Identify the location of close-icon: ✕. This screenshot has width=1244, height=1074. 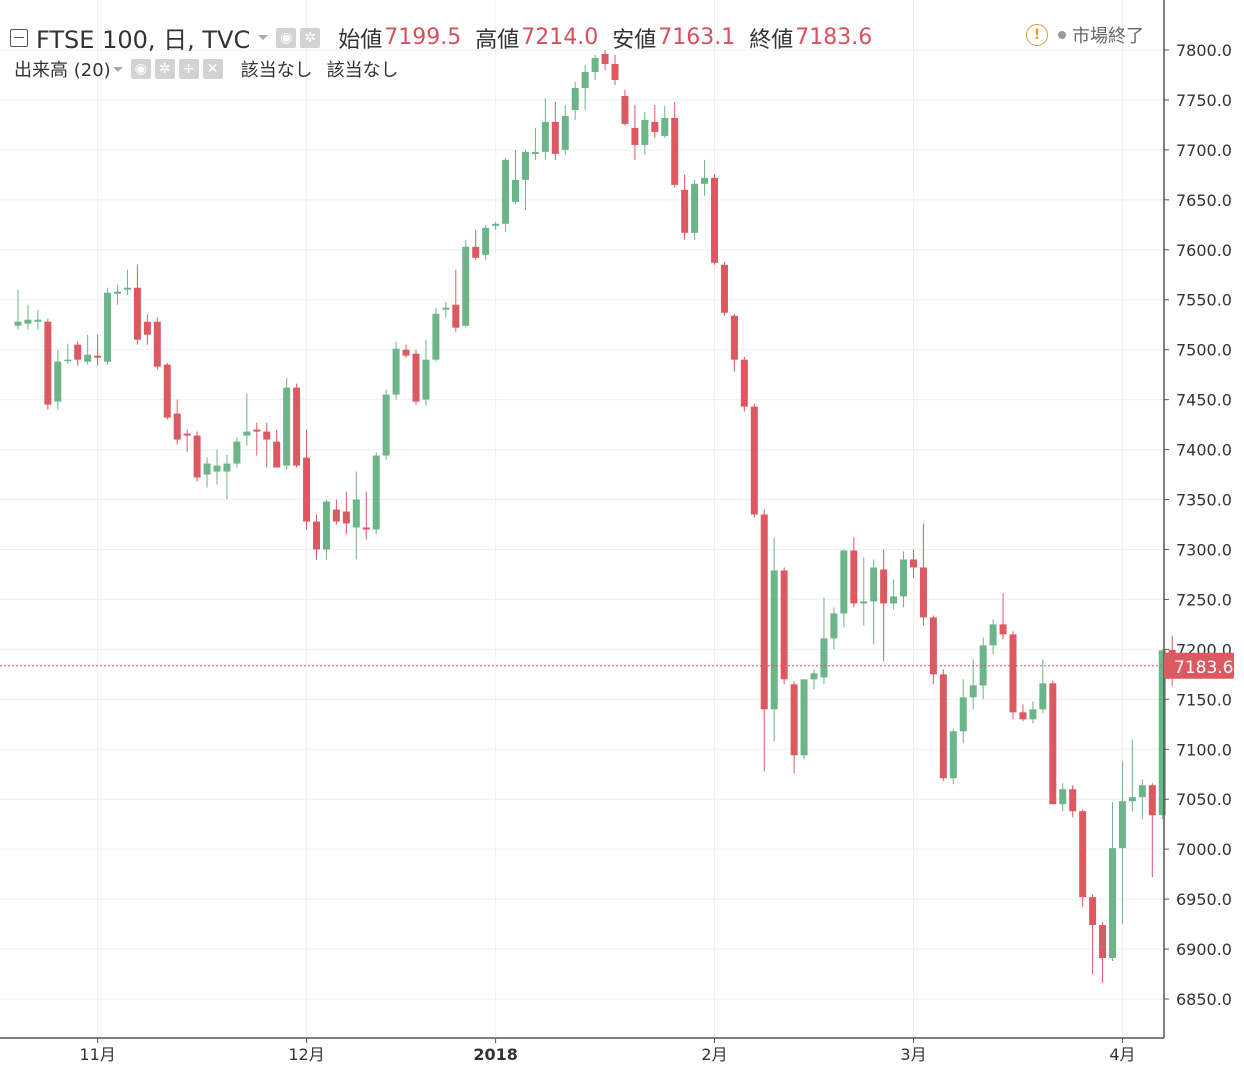
(212, 69).